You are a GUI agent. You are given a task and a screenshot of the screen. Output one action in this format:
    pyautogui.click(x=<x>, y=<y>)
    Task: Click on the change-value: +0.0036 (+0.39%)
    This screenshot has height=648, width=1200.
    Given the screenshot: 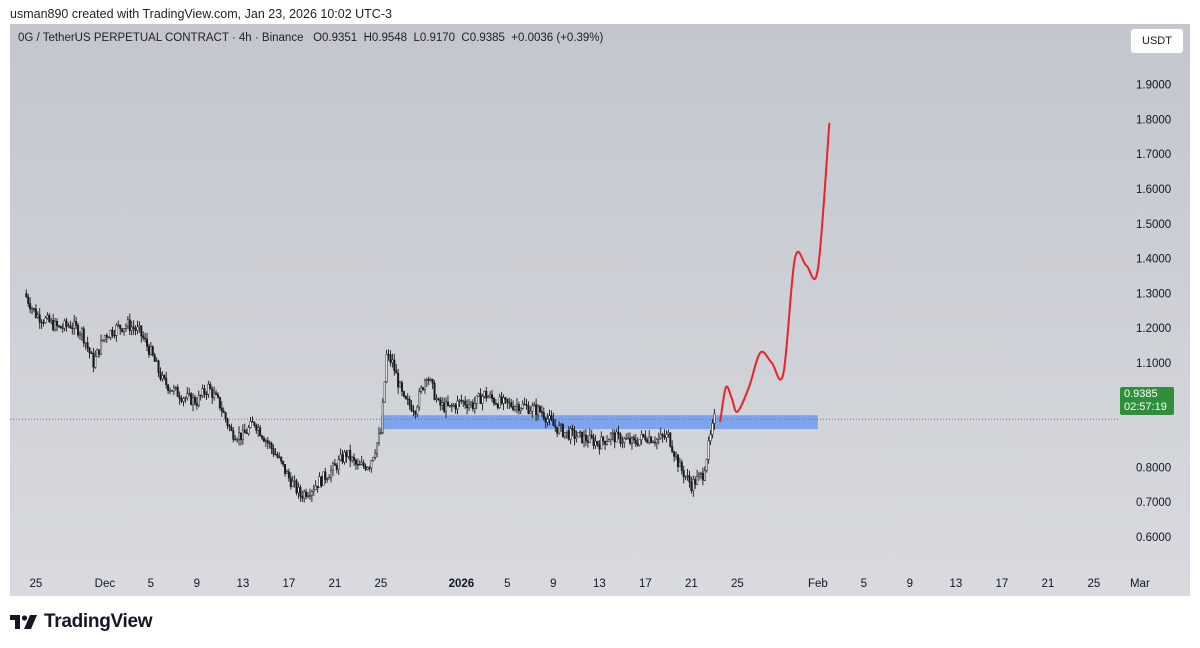 What is the action you would take?
    pyautogui.click(x=557, y=38)
    